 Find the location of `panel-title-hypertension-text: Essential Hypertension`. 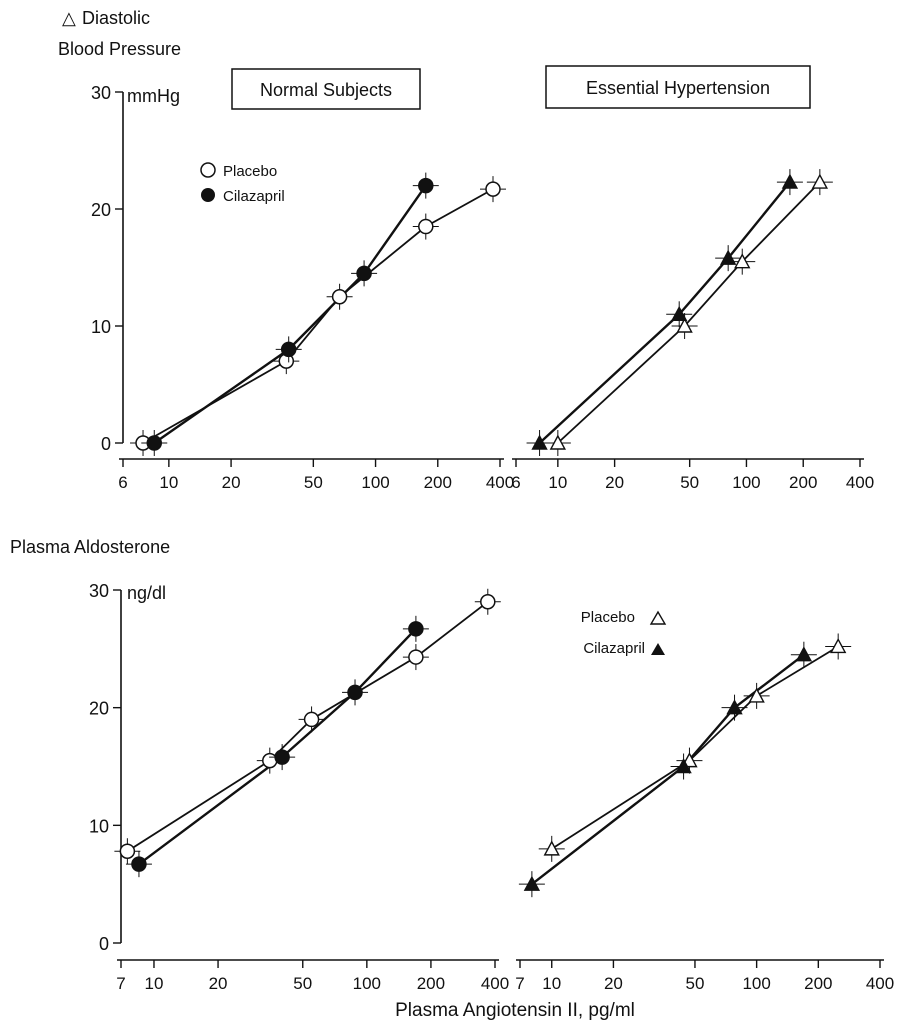

panel-title-hypertension-text: Essential Hypertension is located at coordinates (678, 88).